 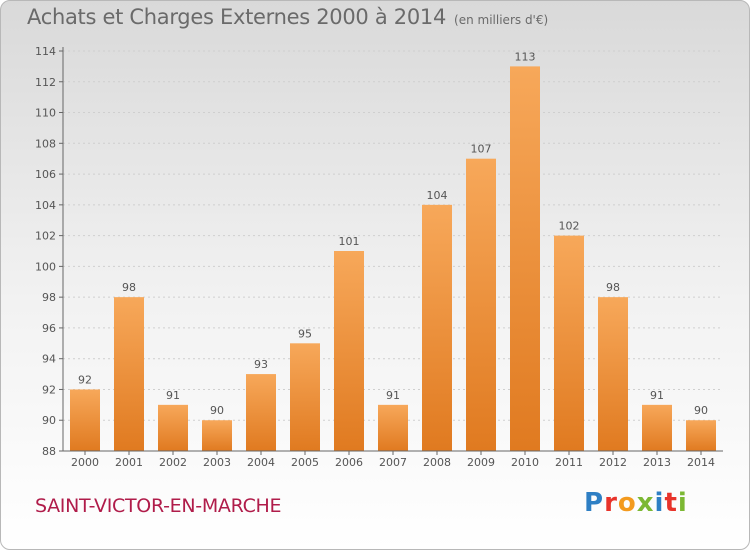 What do you see at coordinates (85, 420) in the screenshot?
I see `bar-2000` at bounding box center [85, 420].